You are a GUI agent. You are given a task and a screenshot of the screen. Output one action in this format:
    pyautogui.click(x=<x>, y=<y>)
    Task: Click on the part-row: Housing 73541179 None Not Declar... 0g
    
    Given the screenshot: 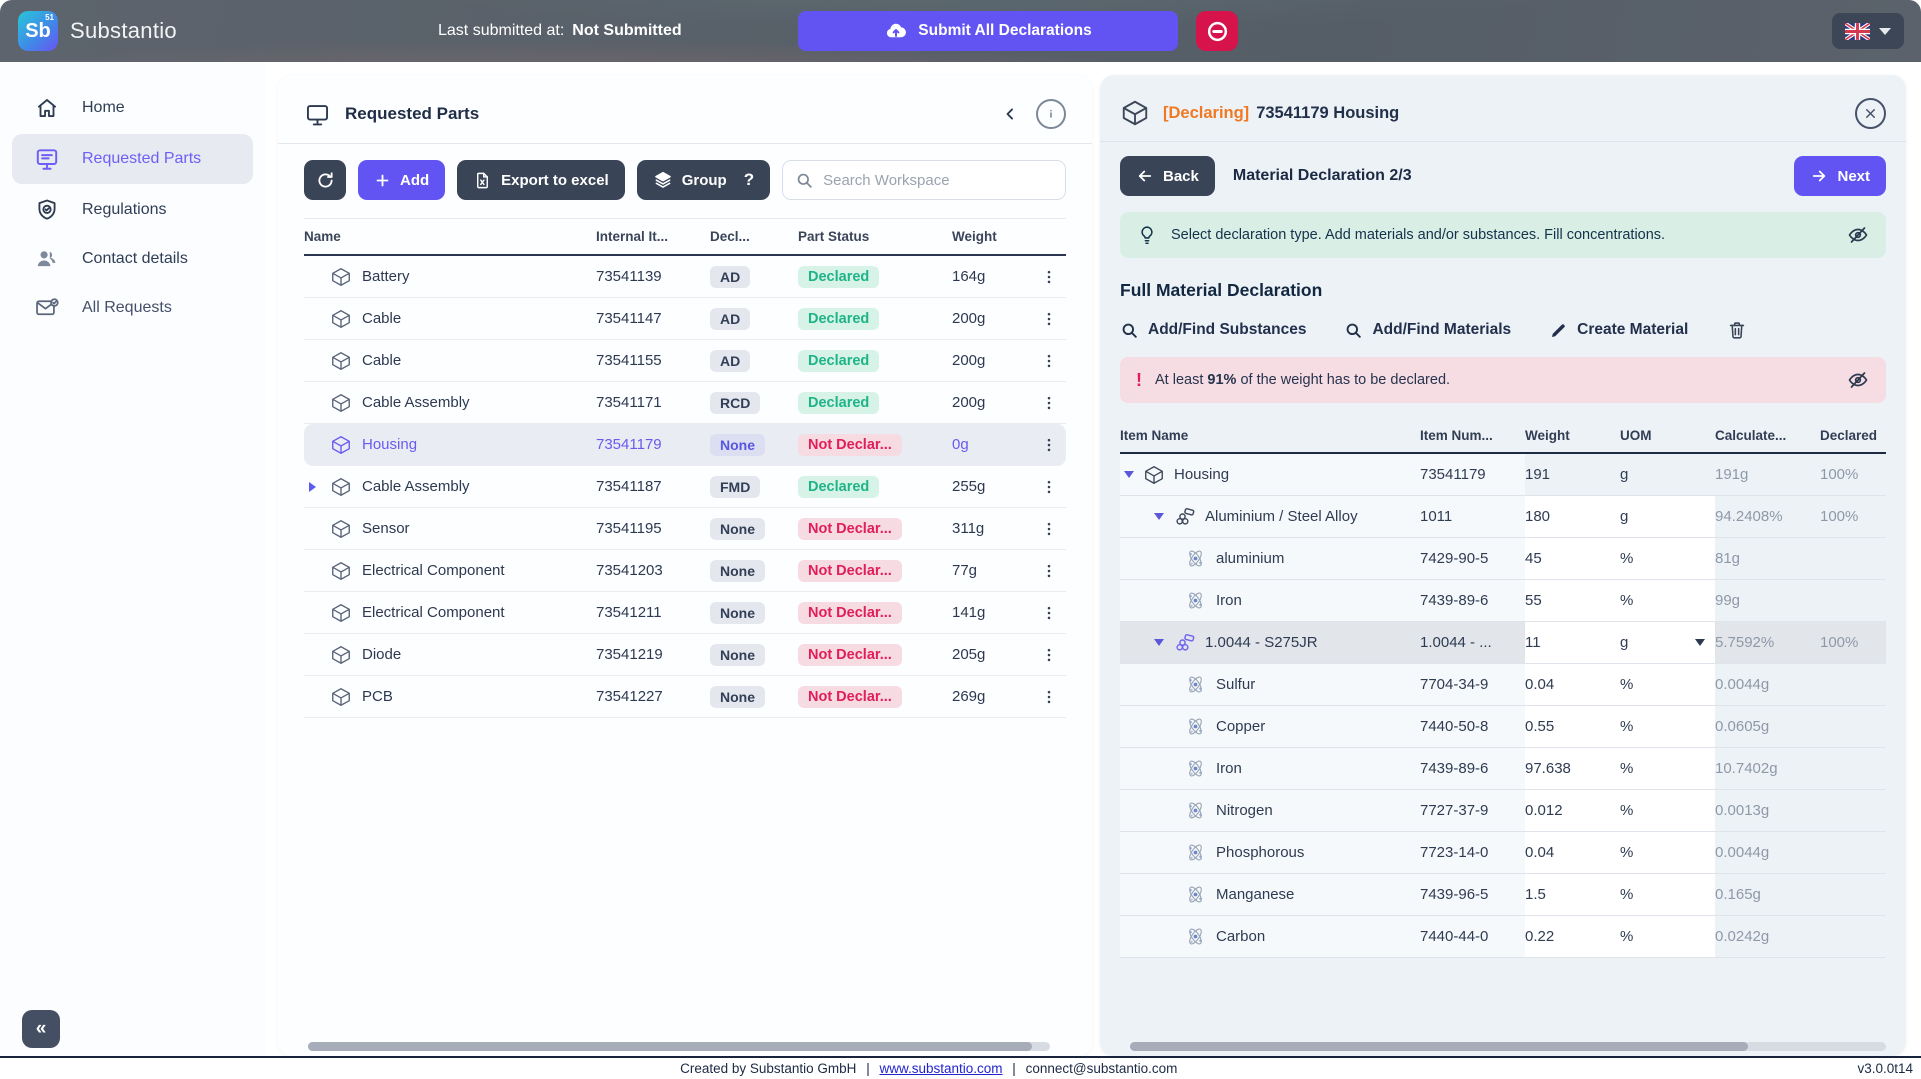 What is the action you would take?
    pyautogui.click(x=685, y=445)
    